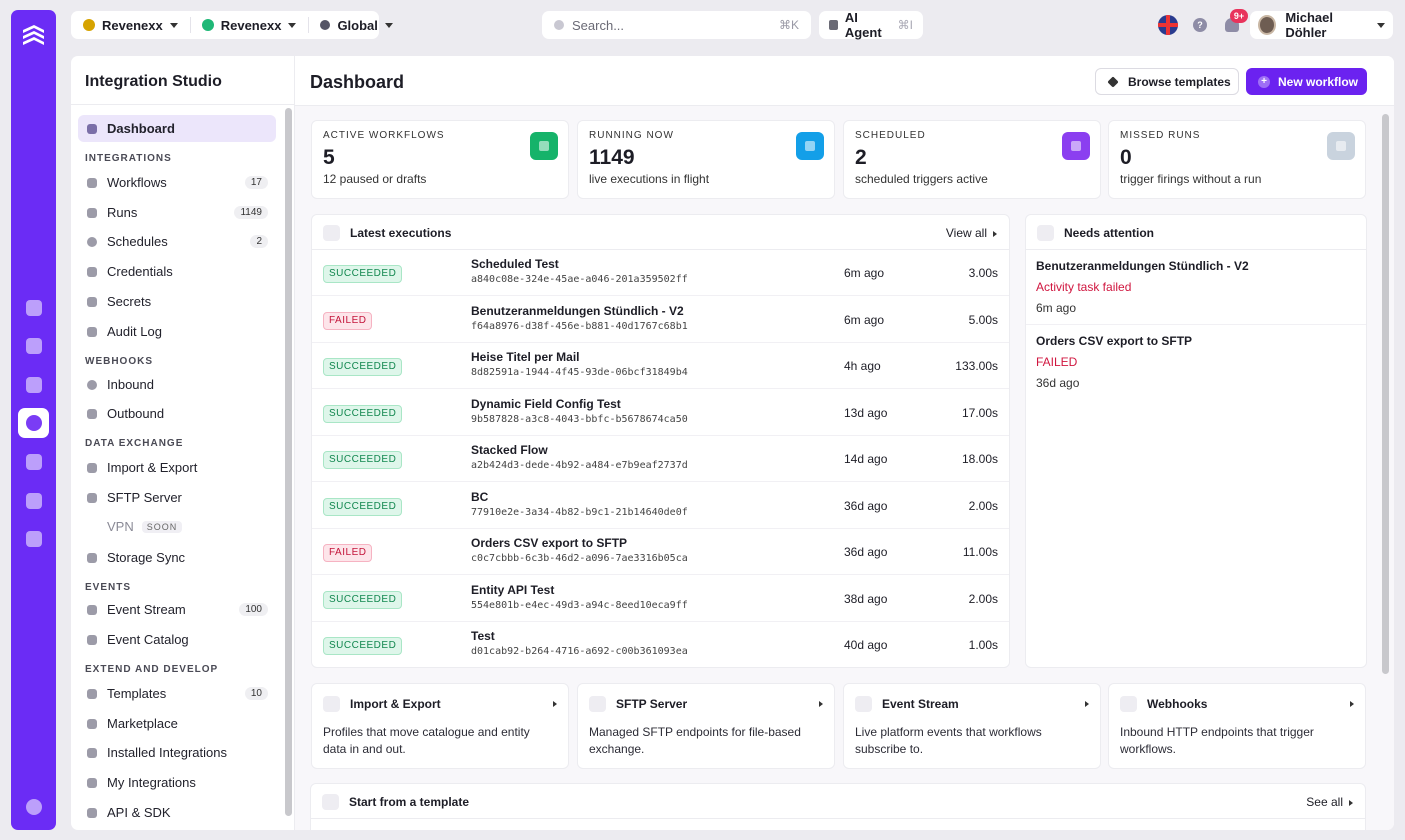 This screenshot has width=1405, height=840. What do you see at coordinates (33, 37) in the screenshot?
I see `app-logo-icon` at bounding box center [33, 37].